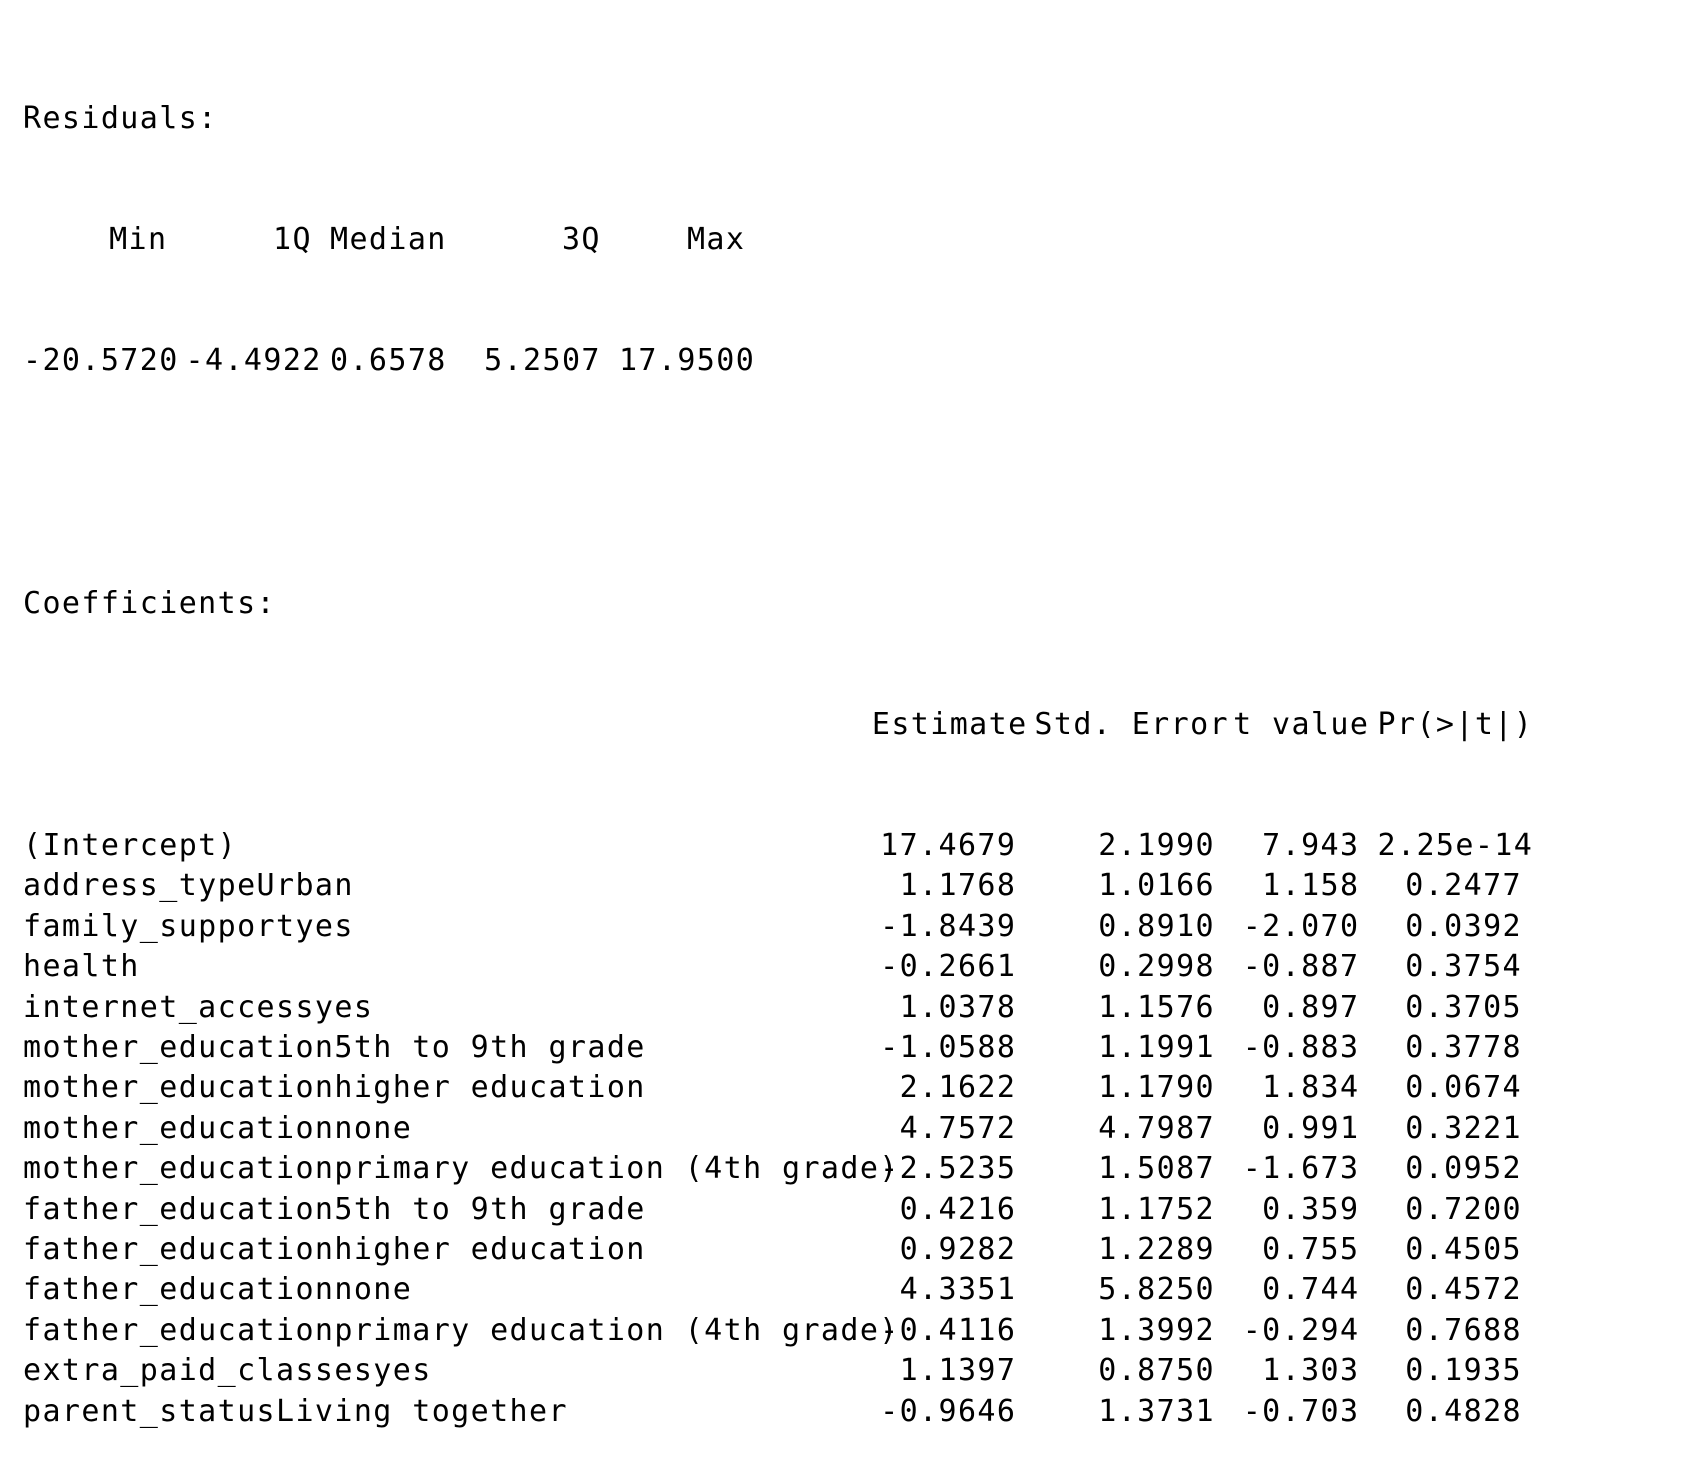 This screenshot has height=1472, width=1708. Describe the element at coordinates (1464, 1128) in the screenshot. I see `coef-p-value: 0.3221` at that location.